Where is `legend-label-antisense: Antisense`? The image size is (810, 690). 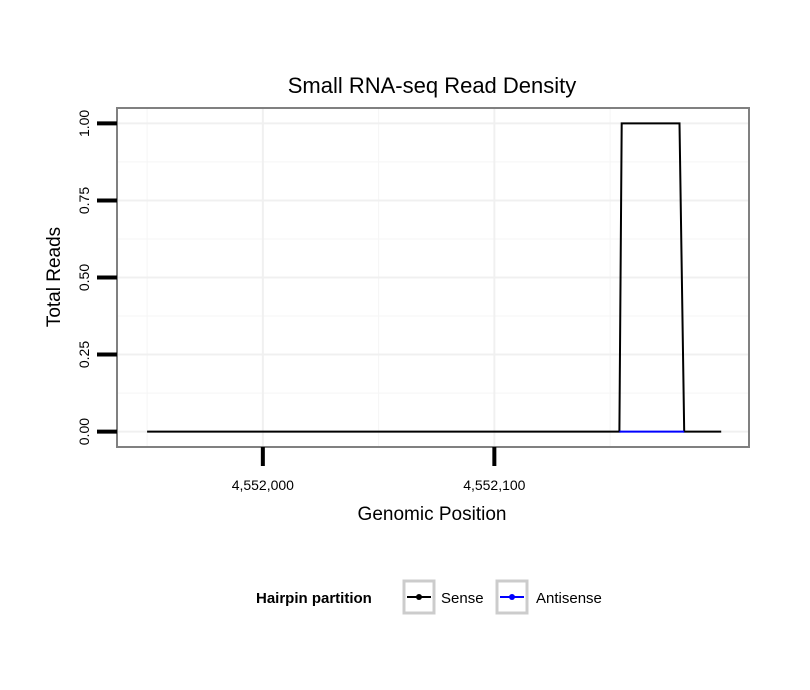
legend-label-antisense: Antisense is located at coordinates (569, 598).